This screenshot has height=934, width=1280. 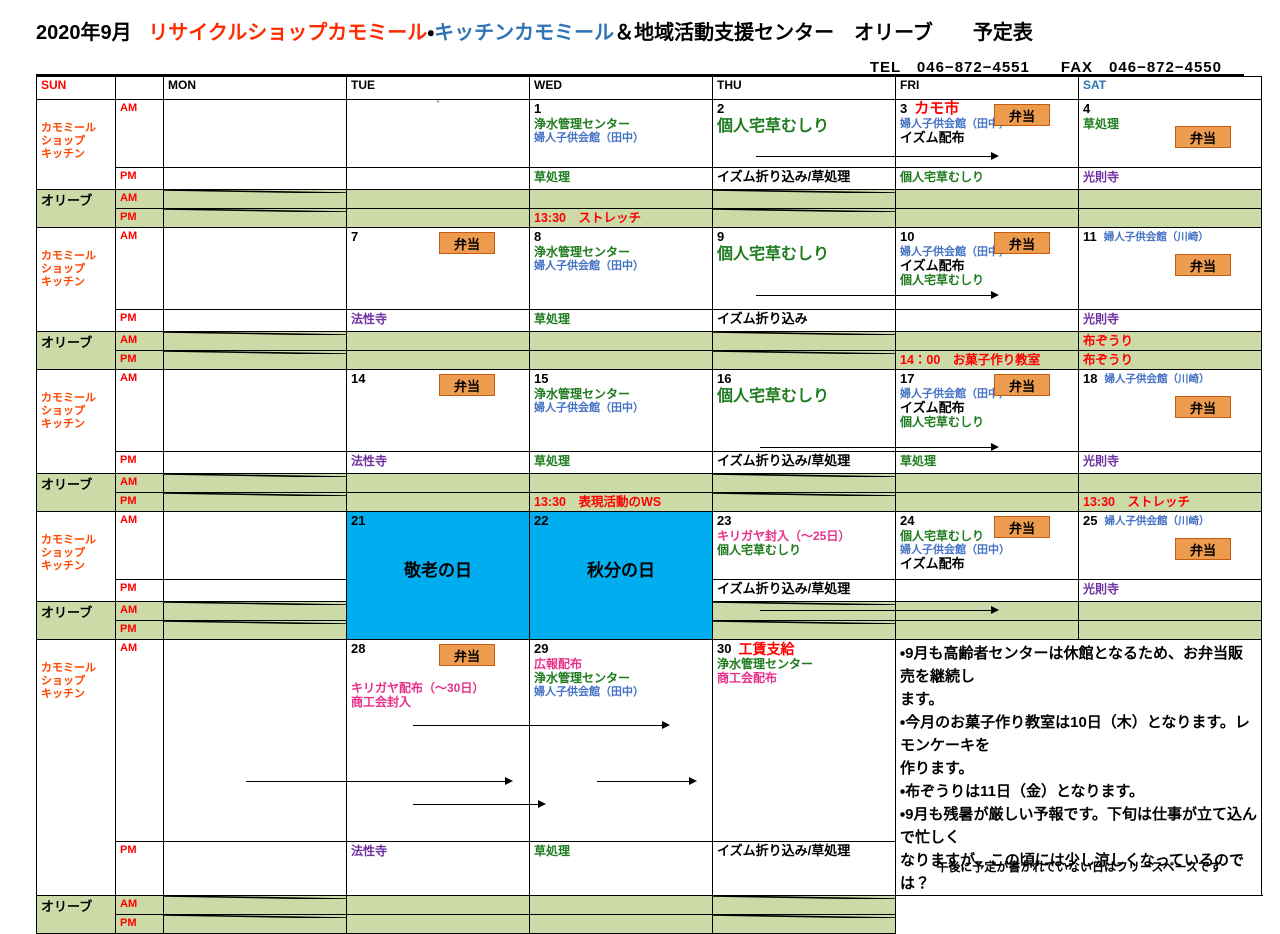 What do you see at coordinates (255, 475) in the screenshot?
I see `free-space-slash` at bounding box center [255, 475].